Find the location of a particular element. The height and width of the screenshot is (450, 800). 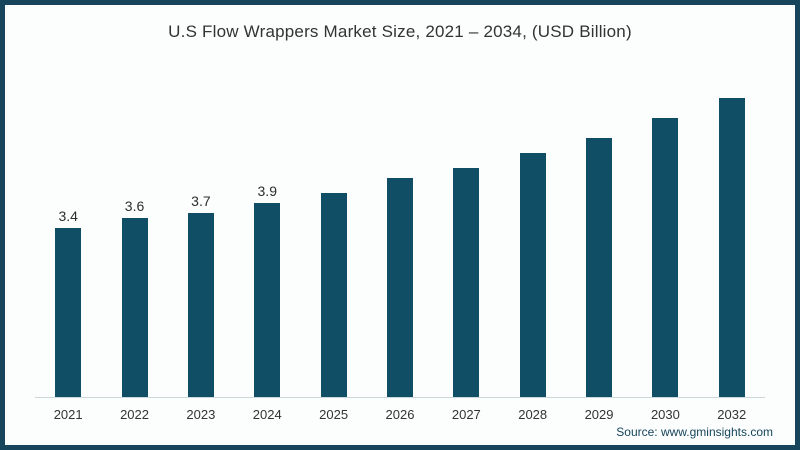

x-tick-label: 2024 is located at coordinates (267, 414).